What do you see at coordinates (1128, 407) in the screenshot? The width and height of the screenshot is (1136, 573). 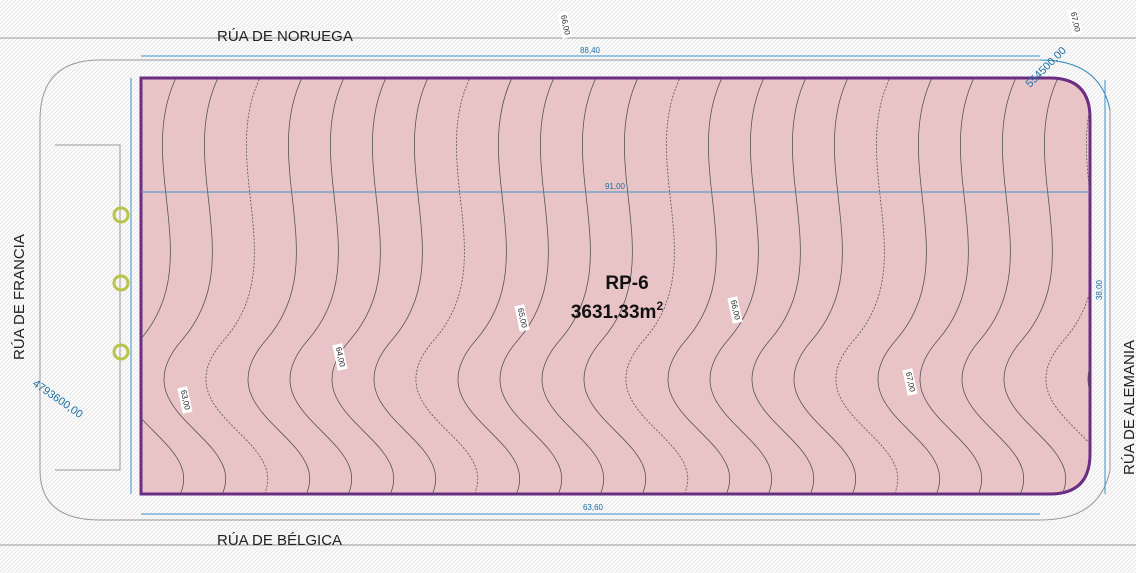 I see `street-name: RÚA DE ALEMANIA` at bounding box center [1128, 407].